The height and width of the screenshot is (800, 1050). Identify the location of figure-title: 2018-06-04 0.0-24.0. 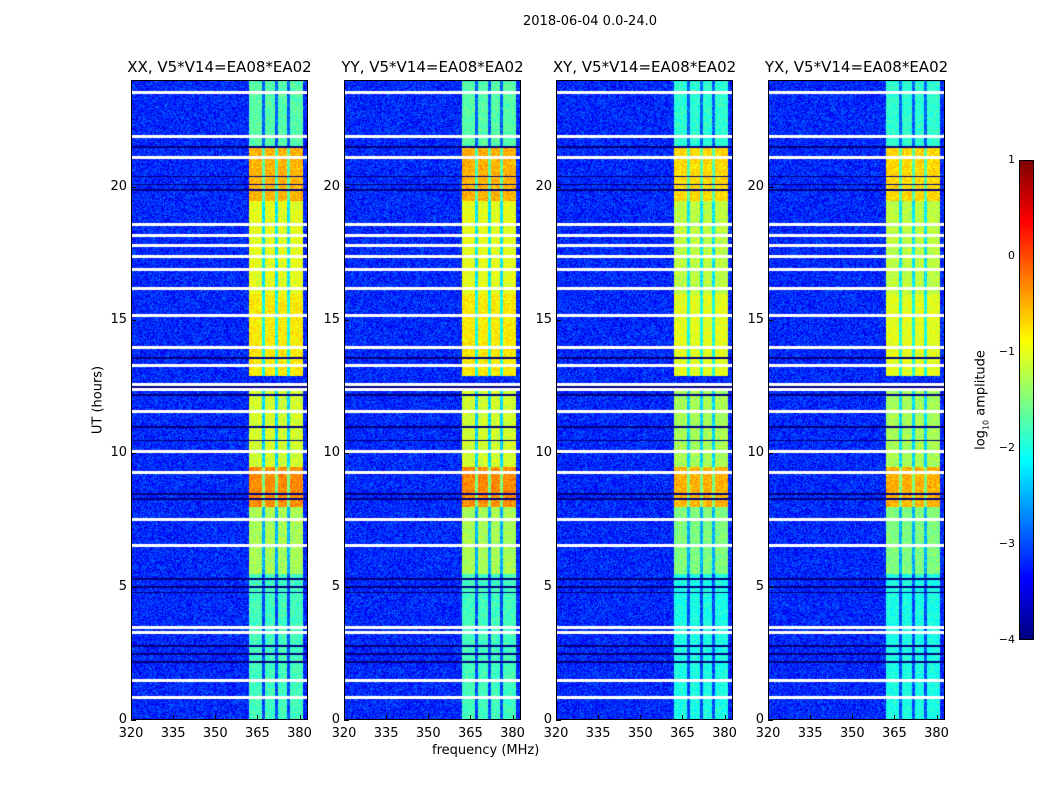
(590, 21).